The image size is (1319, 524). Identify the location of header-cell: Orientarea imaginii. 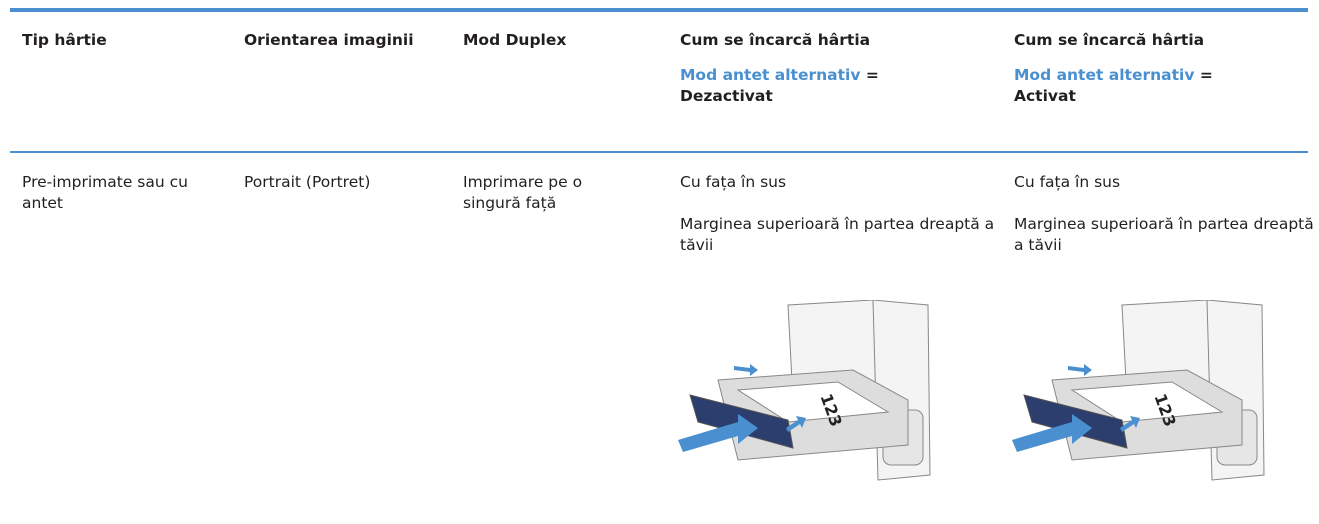
(329, 40).